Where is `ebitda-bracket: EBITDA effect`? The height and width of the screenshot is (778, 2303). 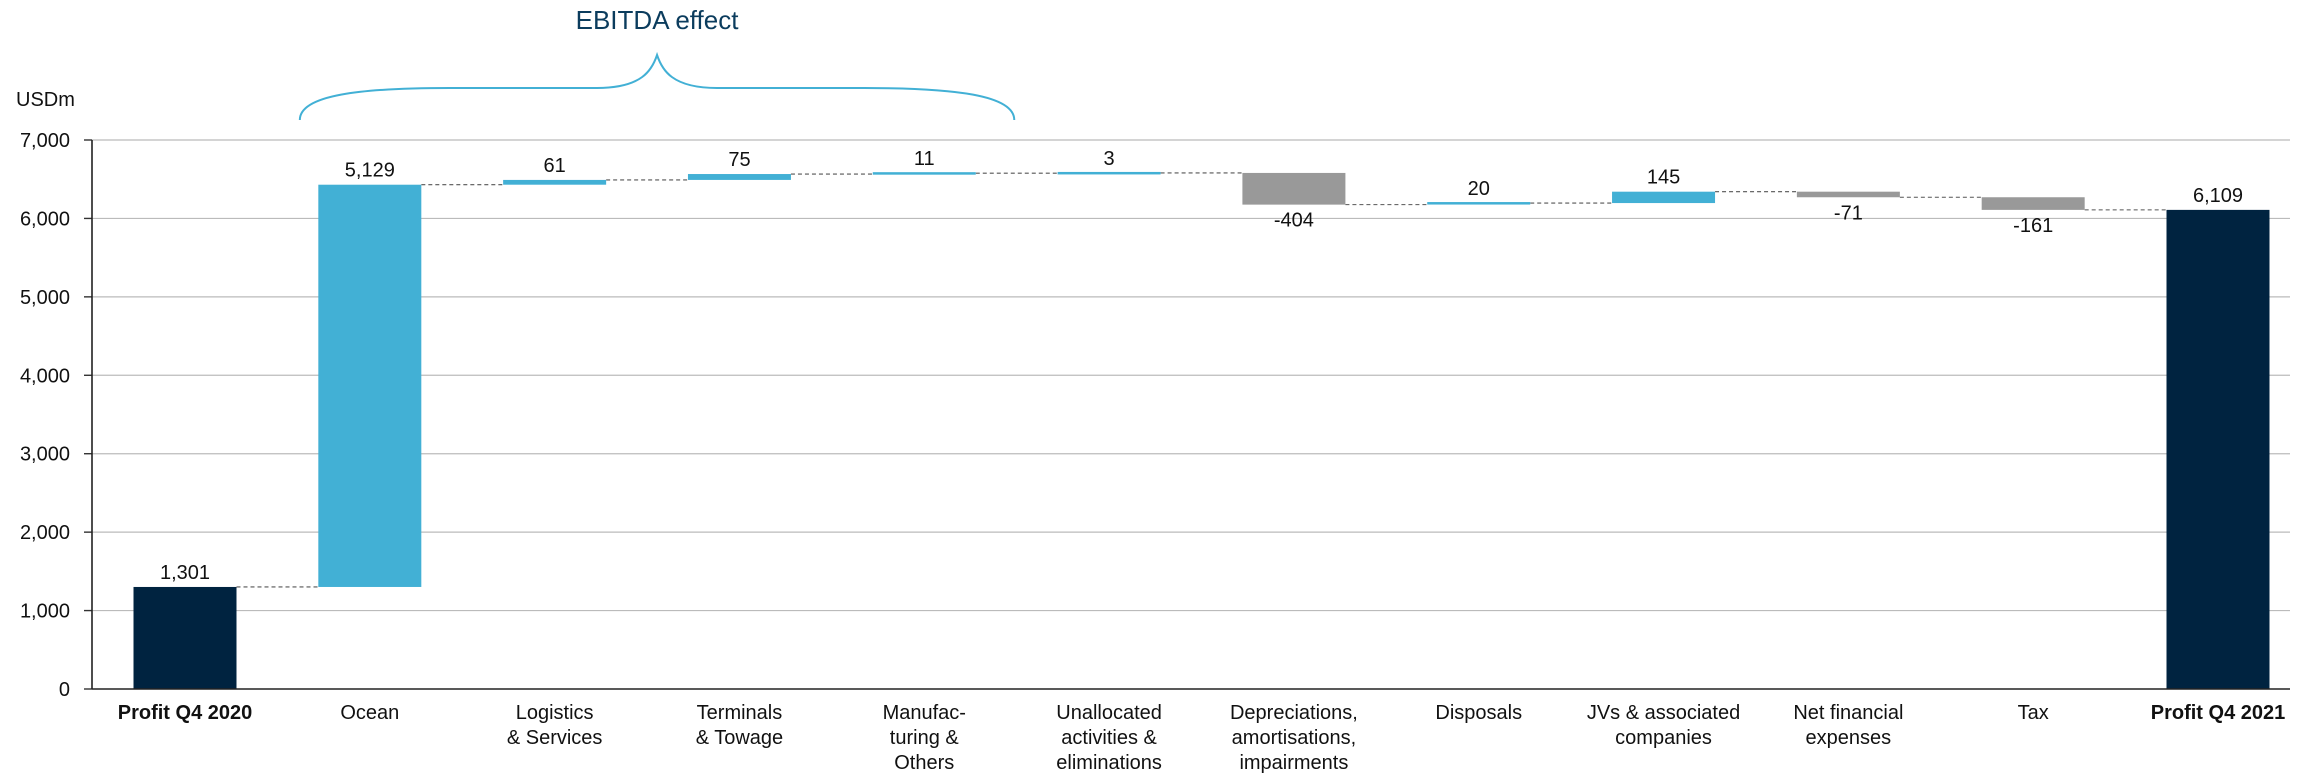 ebitda-bracket: EBITDA effect is located at coordinates (657, 63).